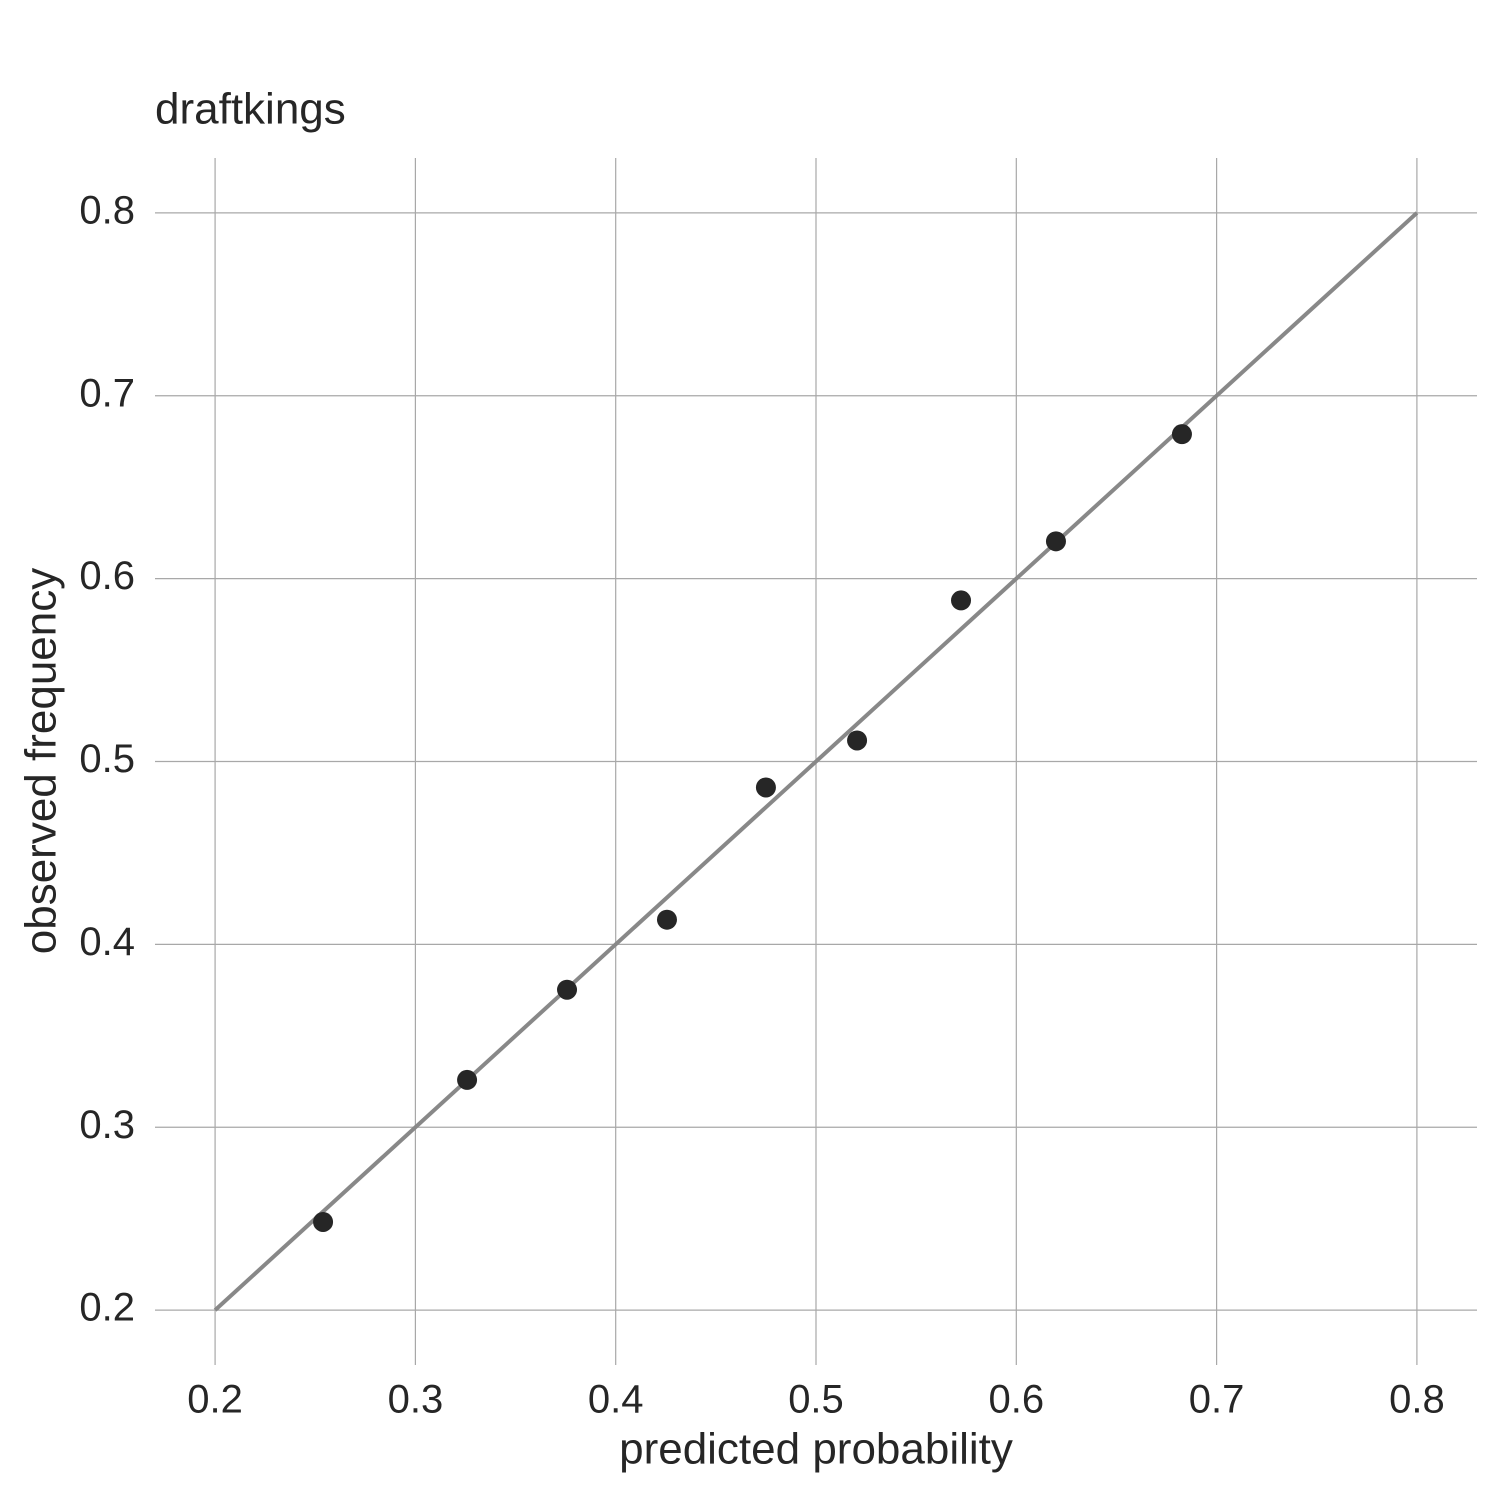  Describe the element at coordinates (250, 109) in the screenshot. I see `chart-title: draftkings` at that location.